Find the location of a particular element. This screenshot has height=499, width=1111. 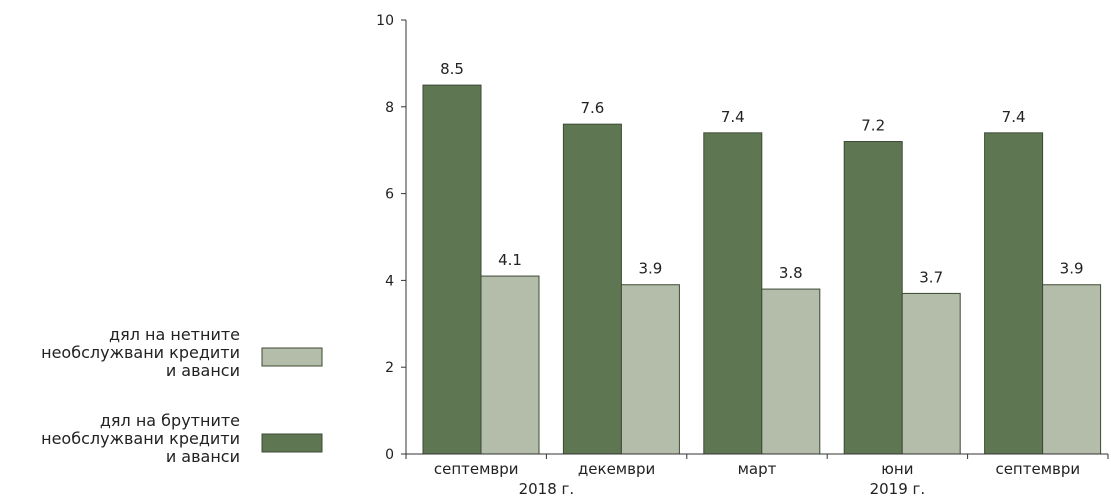

x-year-label: 2018 г. is located at coordinates (547, 489).